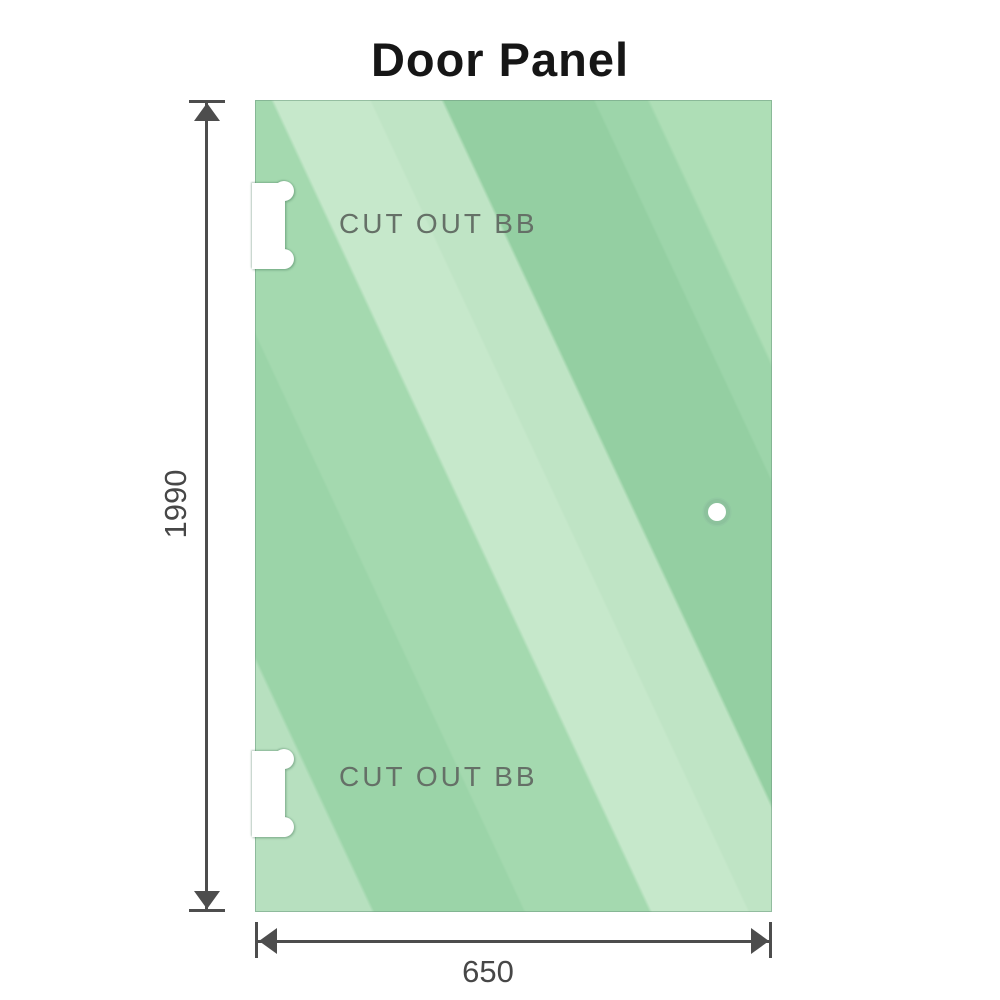  What do you see at coordinates (207, 112) in the screenshot?
I see `arrowhead-up-icon` at bounding box center [207, 112].